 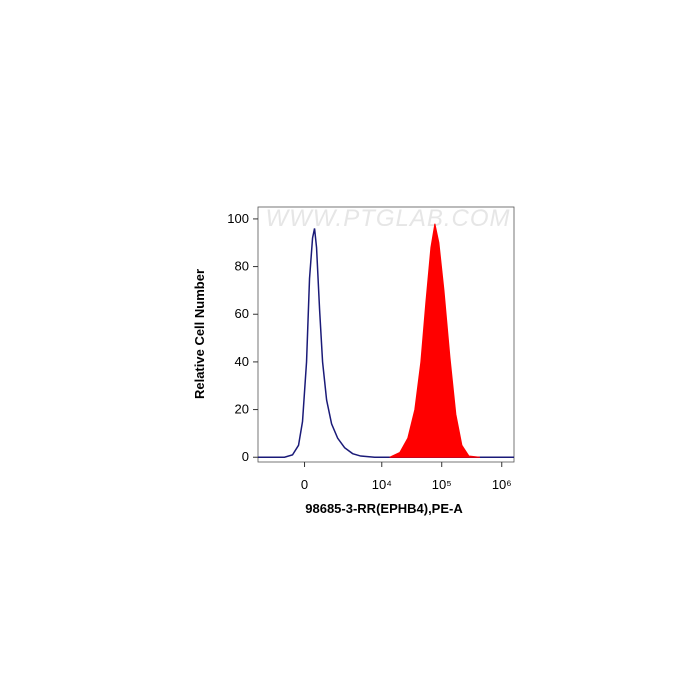 What do you see at coordinates (242, 266) in the screenshot?
I see `y-tick-label: 80` at bounding box center [242, 266].